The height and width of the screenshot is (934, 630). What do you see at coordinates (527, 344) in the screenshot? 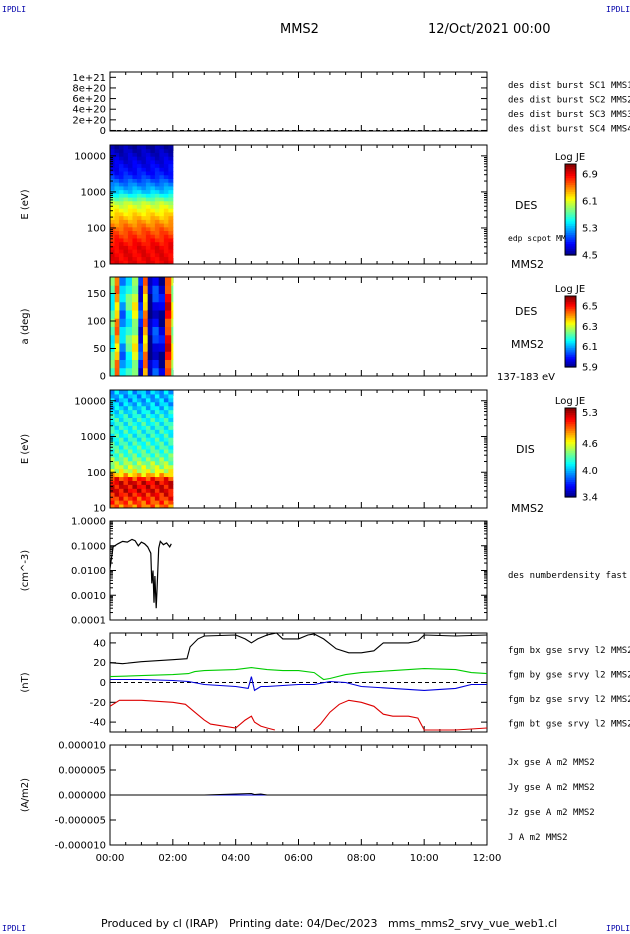
I see `panel-label: MMS2` at bounding box center [527, 344].